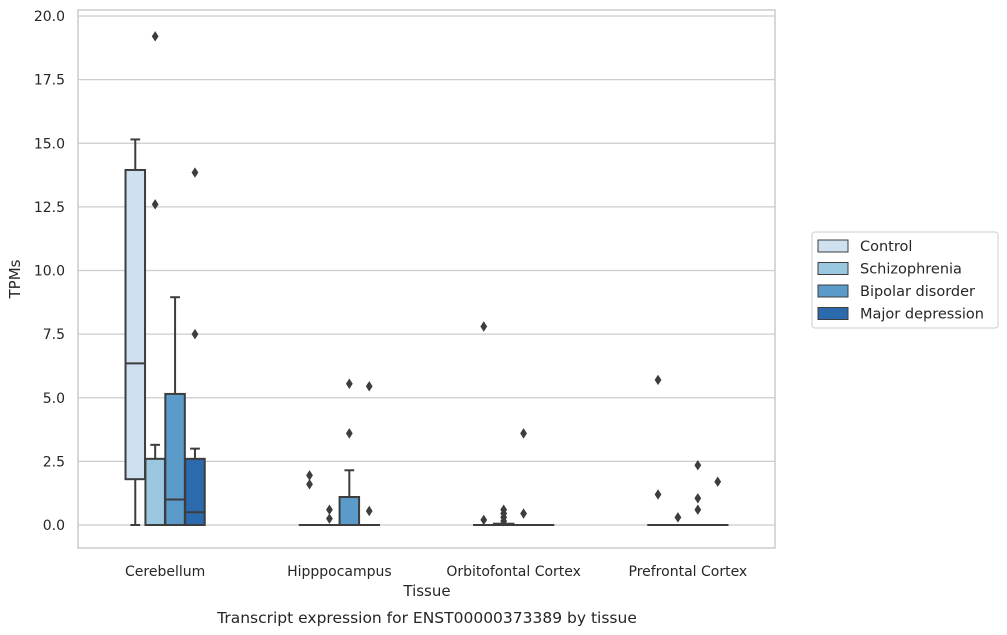 This screenshot has width=1007, height=635. I want to click on legend-label: Bipolar disorder, so click(917, 292).